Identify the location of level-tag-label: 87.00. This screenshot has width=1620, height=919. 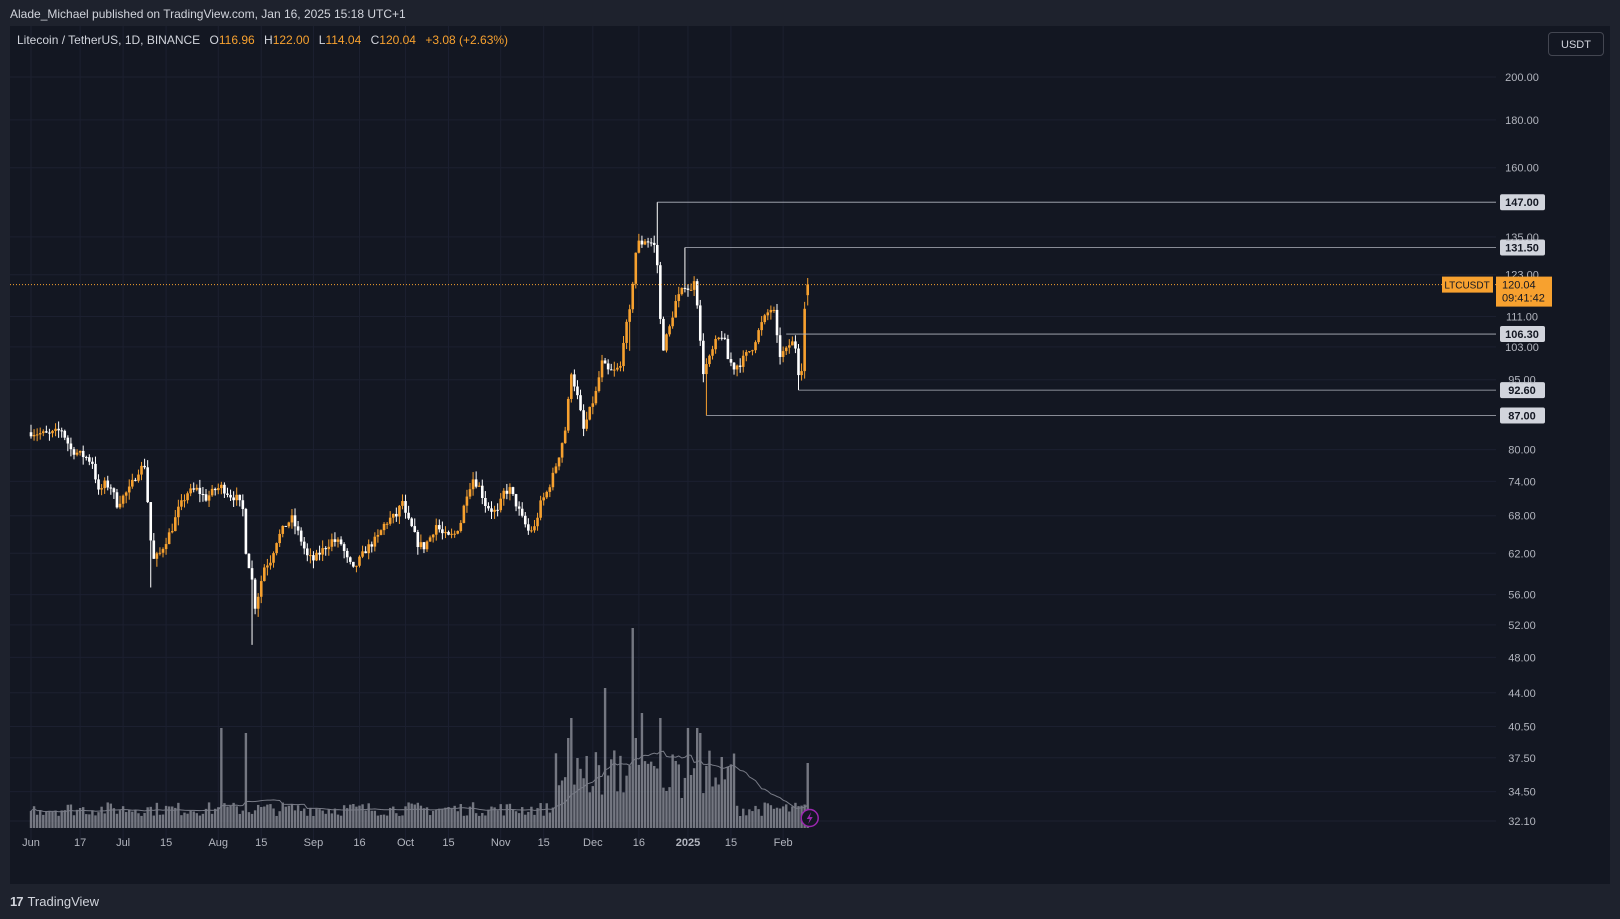
(1522, 417).